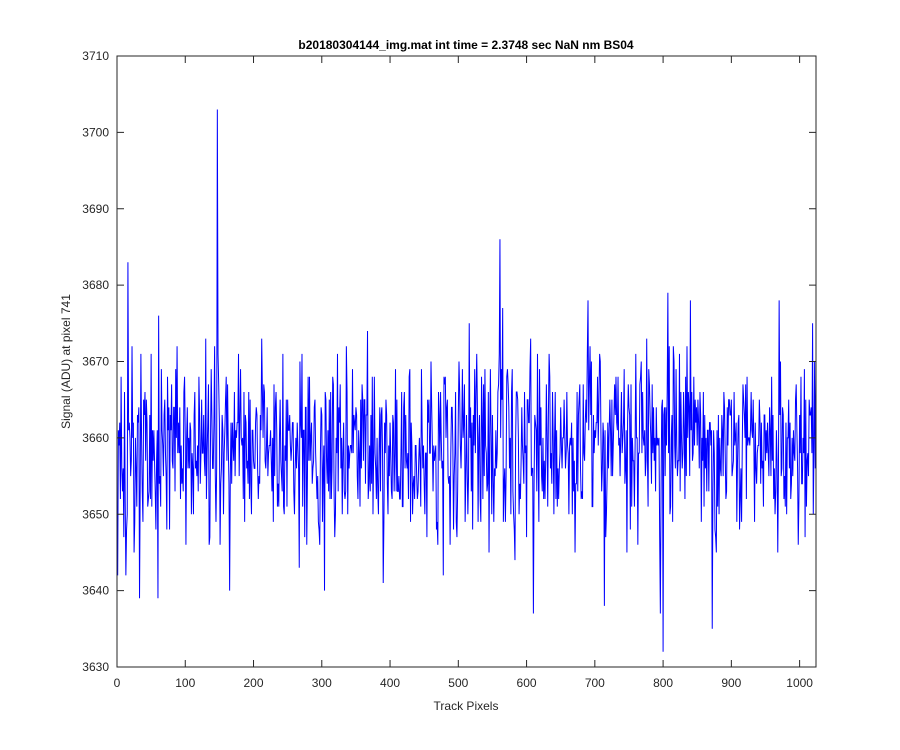  What do you see at coordinates (731, 683) in the screenshot?
I see `x-tick-label: 900` at bounding box center [731, 683].